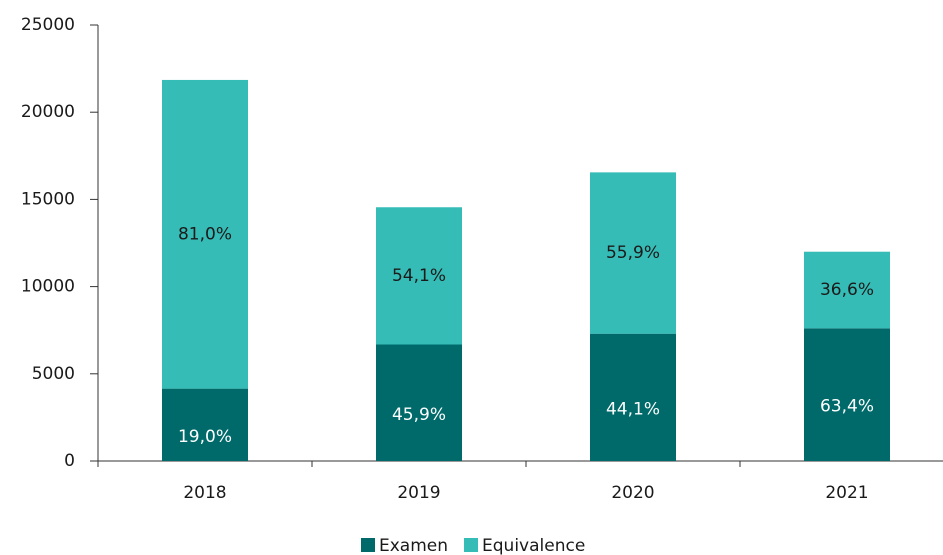 This screenshot has height=555, width=943. Describe the element at coordinates (418, 493) in the screenshot. I see `x-tick-label: 2019` at that location.